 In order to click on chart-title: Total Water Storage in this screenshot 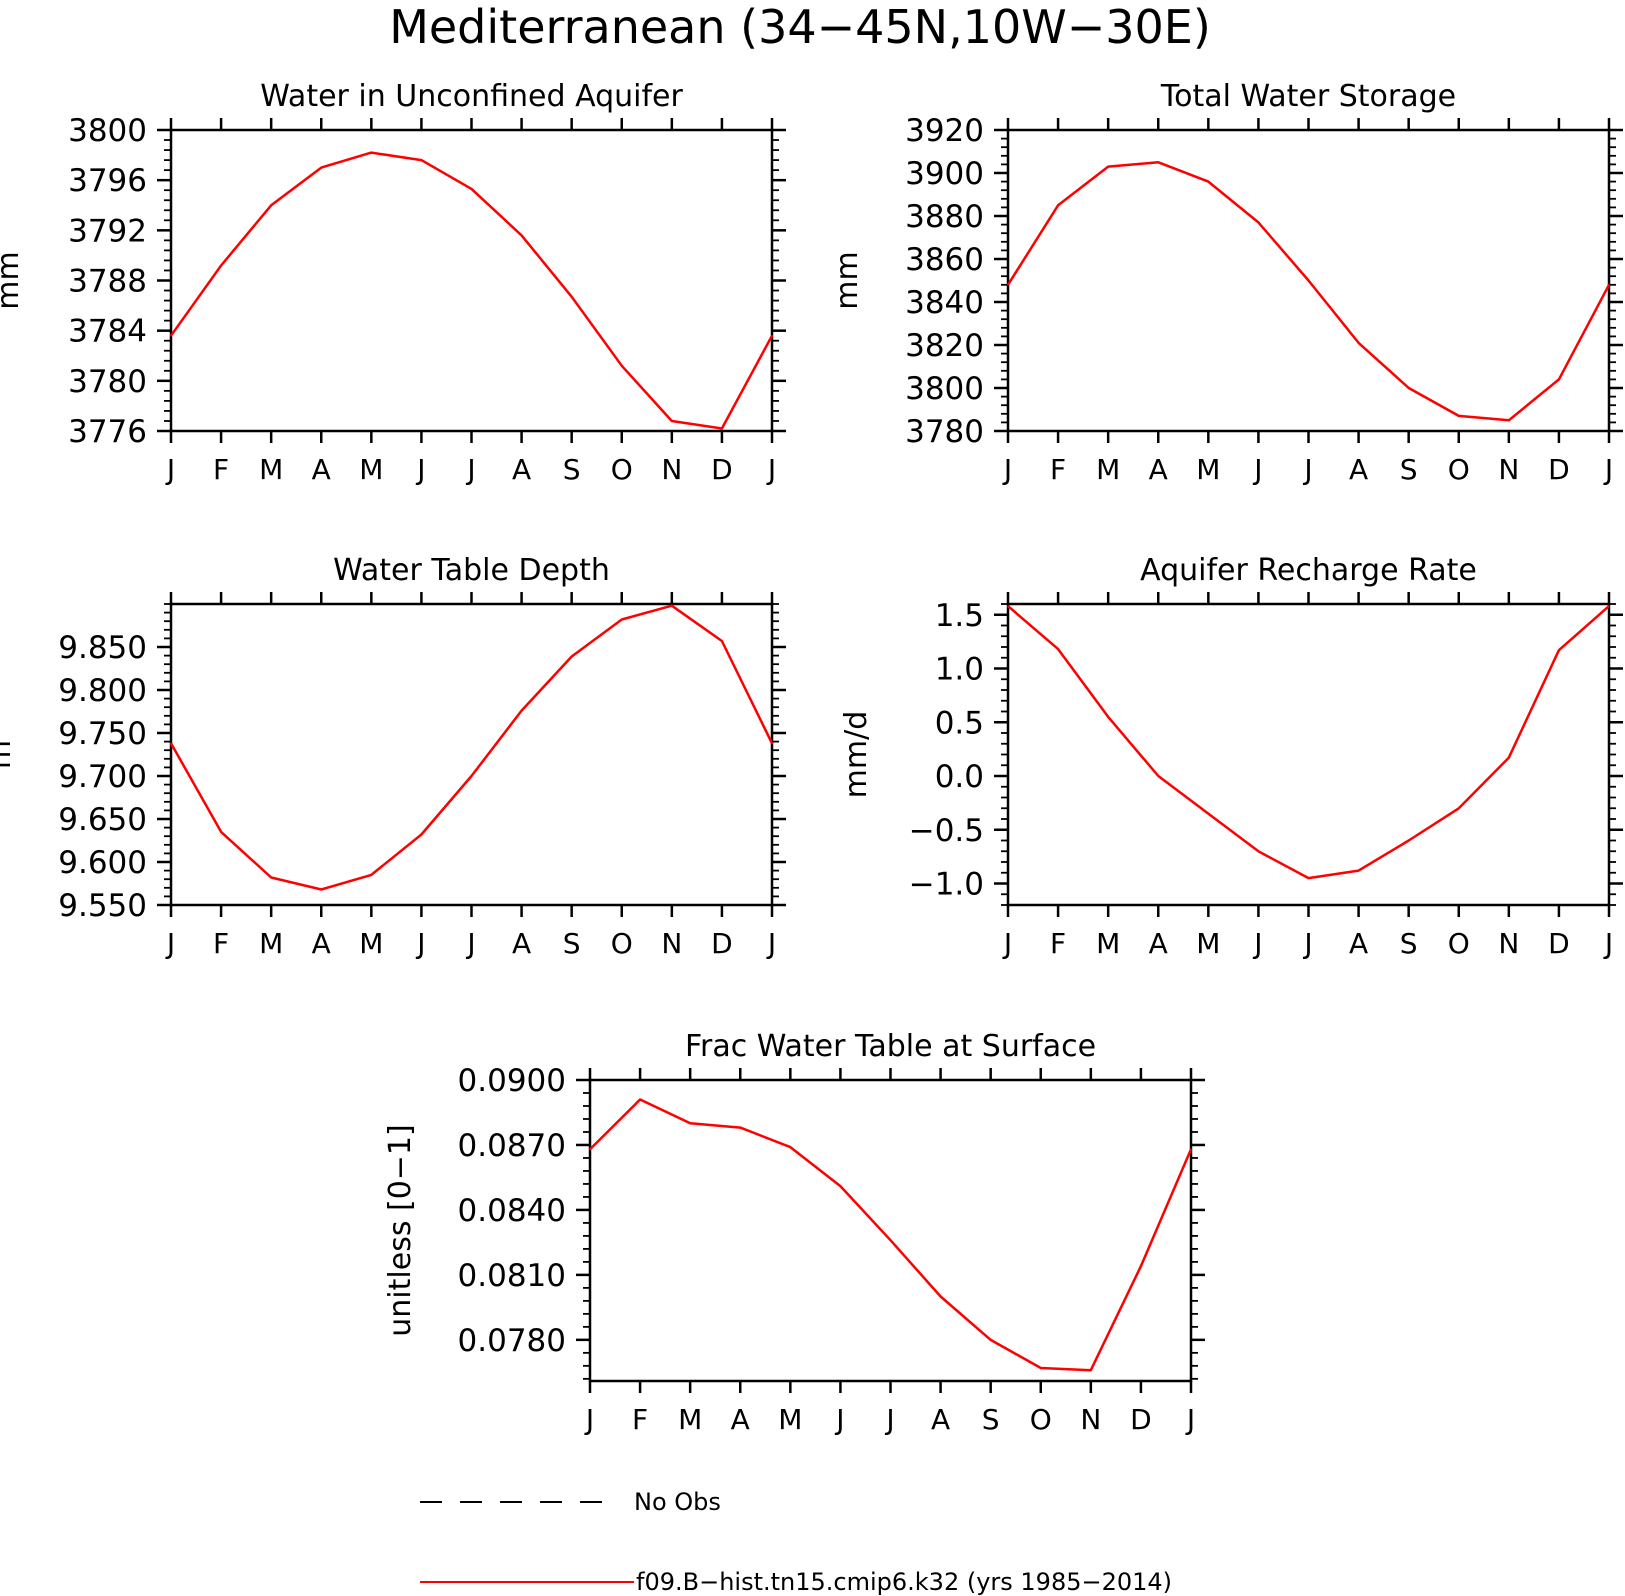, I will do `click(1308, 96)`.